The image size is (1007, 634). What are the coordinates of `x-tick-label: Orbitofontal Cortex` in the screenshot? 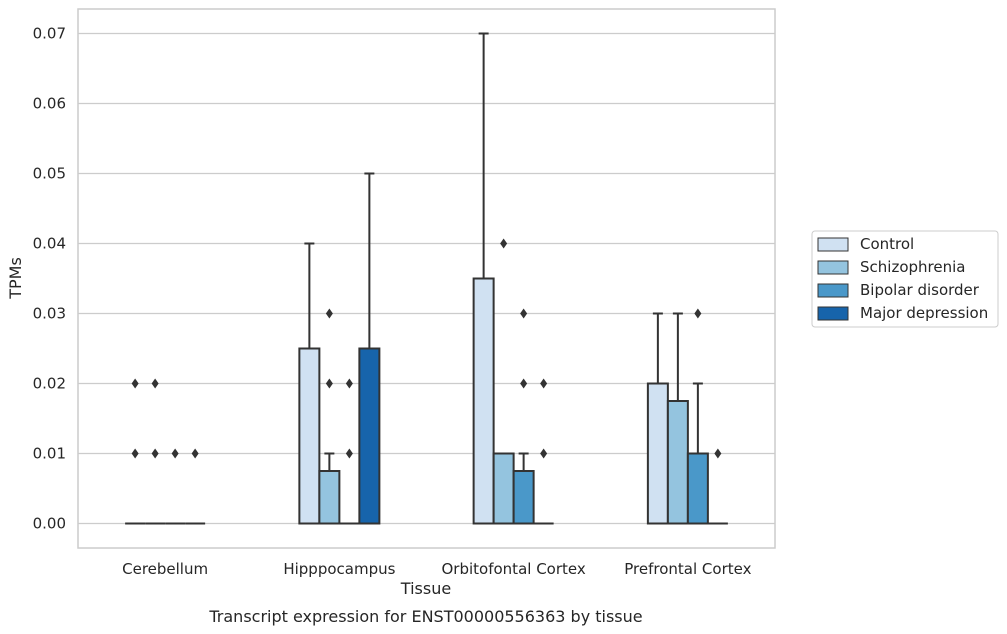 It's located at (514, 569).